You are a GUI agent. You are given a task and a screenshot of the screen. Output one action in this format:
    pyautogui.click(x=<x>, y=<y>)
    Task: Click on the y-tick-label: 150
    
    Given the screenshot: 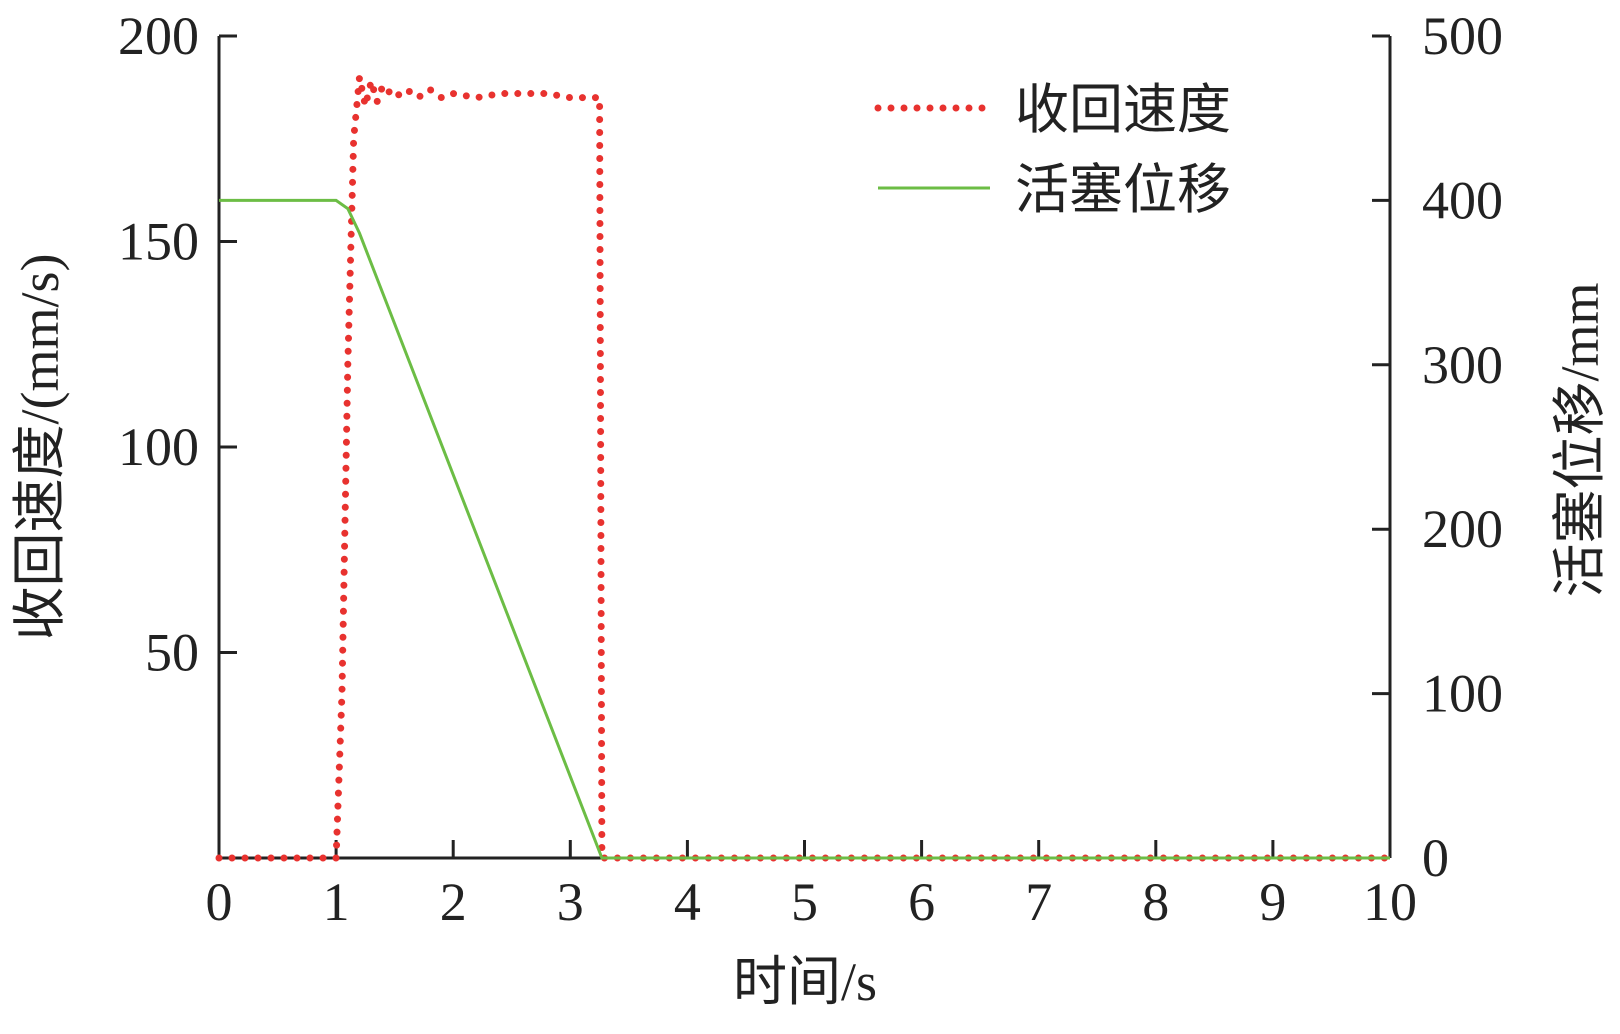 What is the action you would take?
    pyautogui.click(x=158, y=242)
    